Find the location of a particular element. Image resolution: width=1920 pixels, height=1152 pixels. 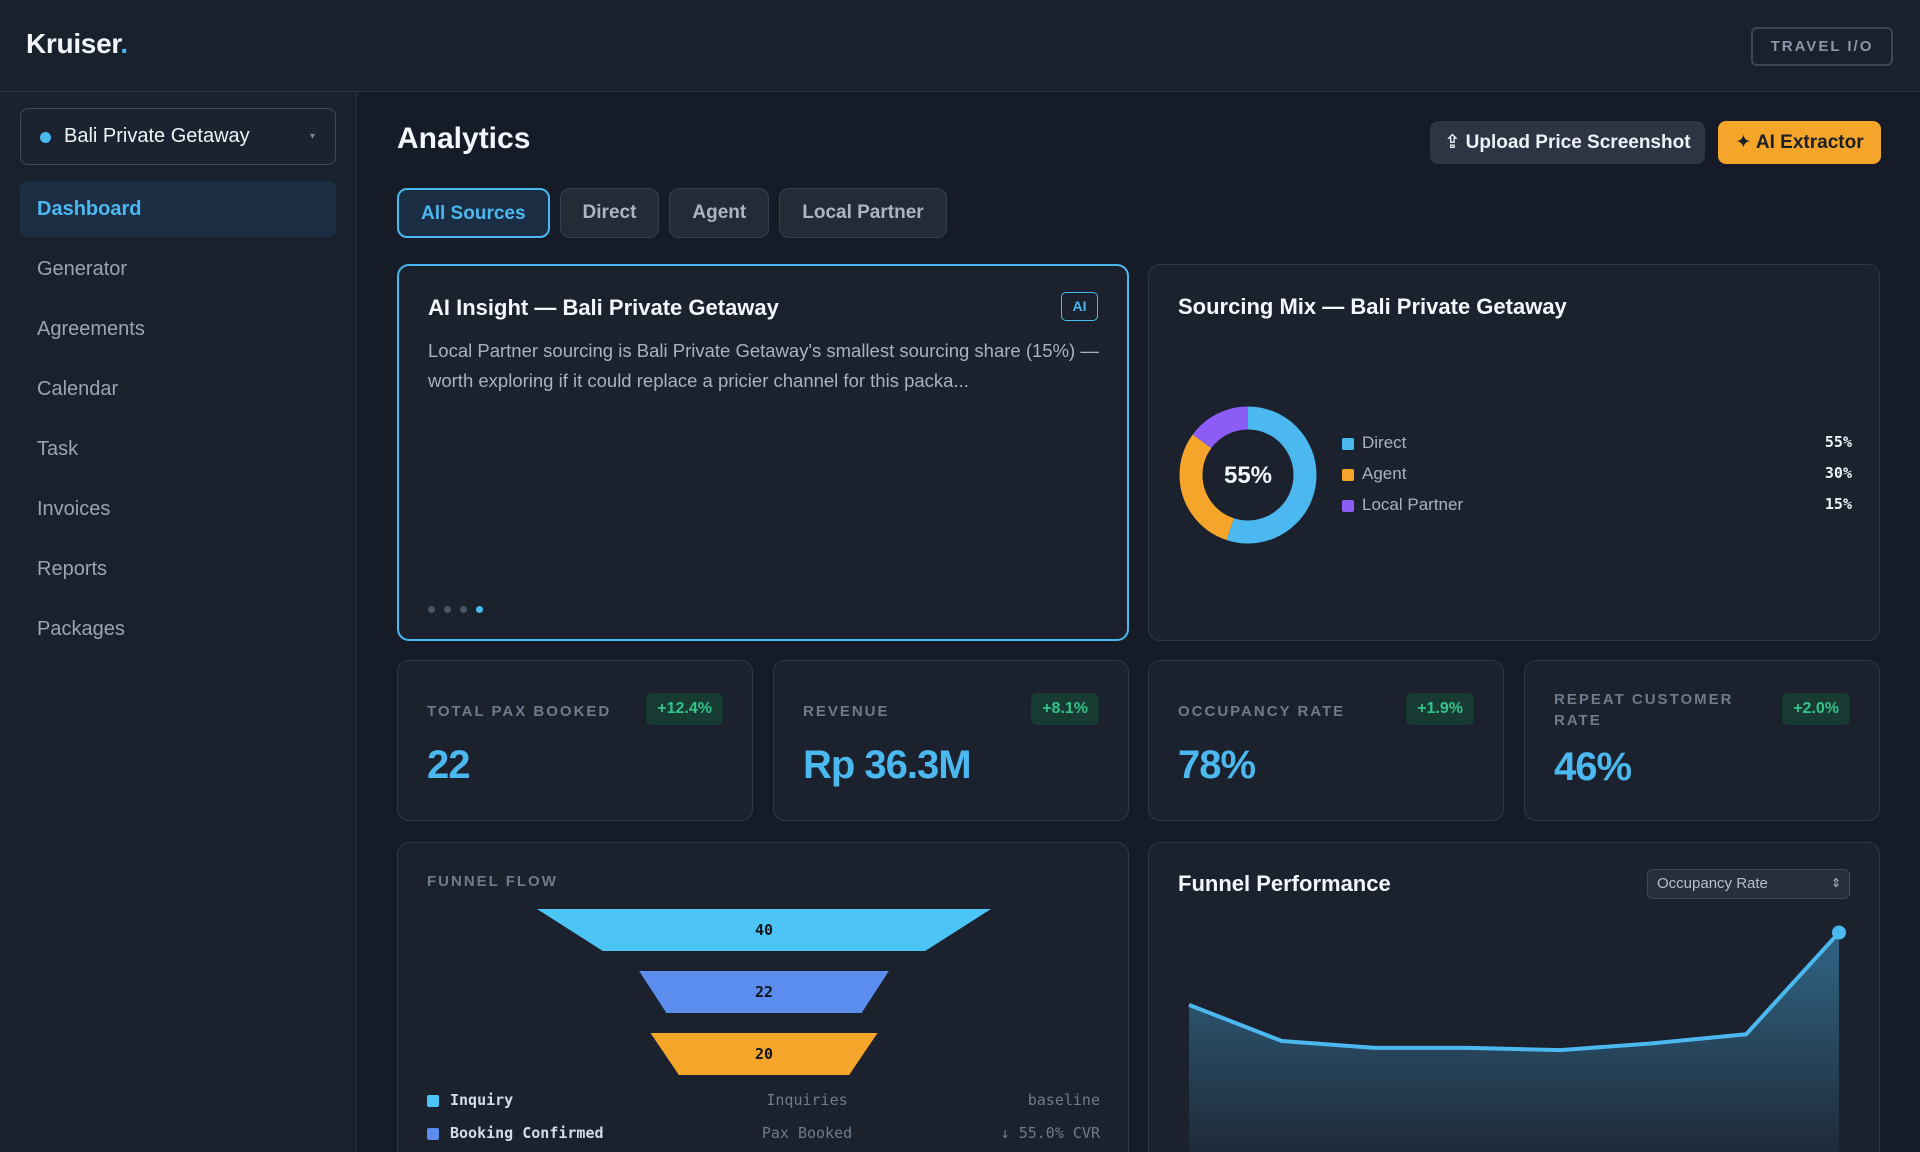

sidebar-item-agreements: Agreements is located at coordinates (91, 329).